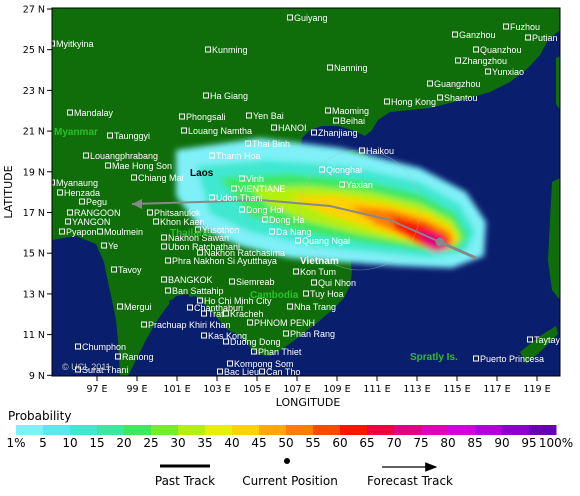 This screenshot has height=496, width=580. I want to click on legend-label: 10, so click(69, 443).